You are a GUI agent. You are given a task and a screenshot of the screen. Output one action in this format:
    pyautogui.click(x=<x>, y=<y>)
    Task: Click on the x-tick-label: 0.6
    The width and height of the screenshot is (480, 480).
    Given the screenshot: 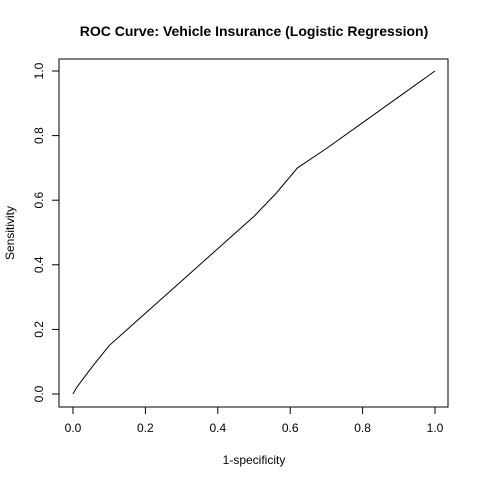 What is the action you would take?
    pyautogui.click(x=290, y=428)
    